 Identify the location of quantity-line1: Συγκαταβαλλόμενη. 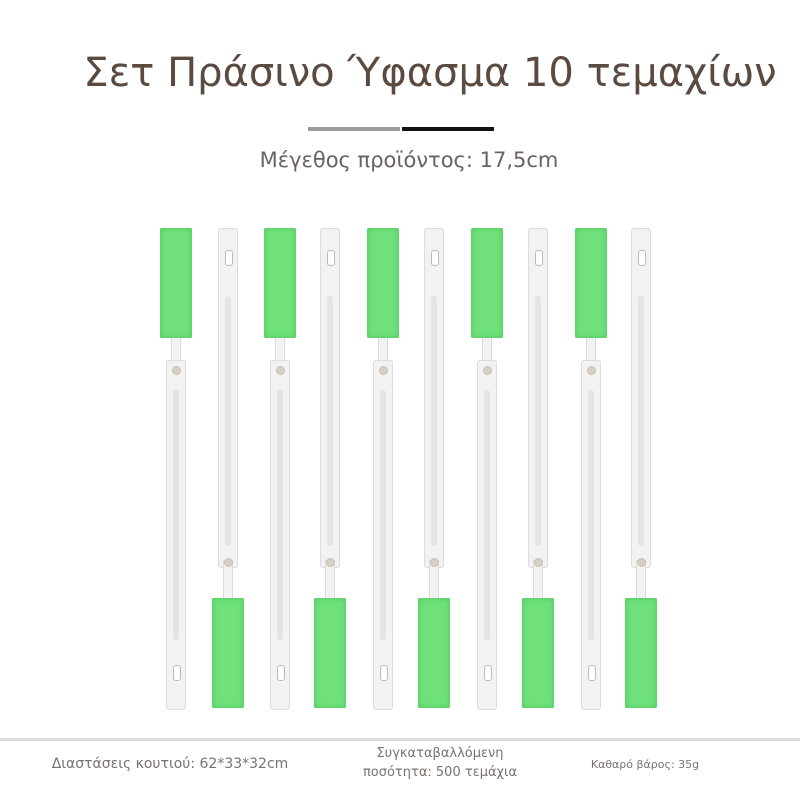
(440, 753).